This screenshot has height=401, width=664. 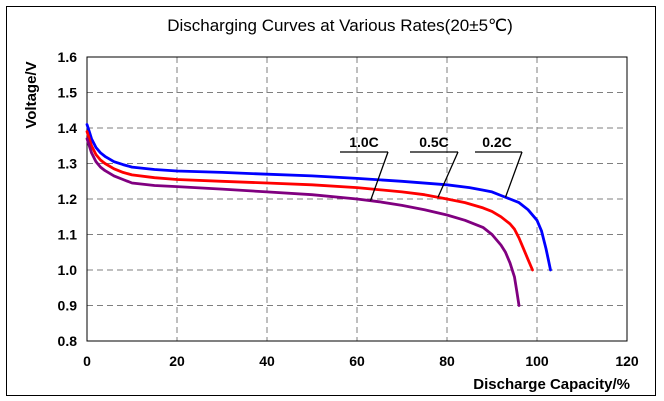 What do you see at coordinates (357, 361) in the screenshot?
I see `x-tick-label: 60` at bounding box center [357, 361].